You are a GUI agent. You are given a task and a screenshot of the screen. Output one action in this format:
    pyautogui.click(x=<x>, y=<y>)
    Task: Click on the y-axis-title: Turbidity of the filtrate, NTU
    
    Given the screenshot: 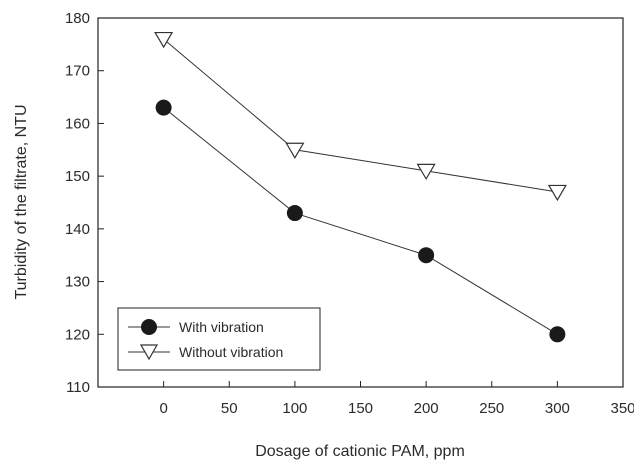 What is the action you would take?
    pyautogui.click(x=21, y=201)
    